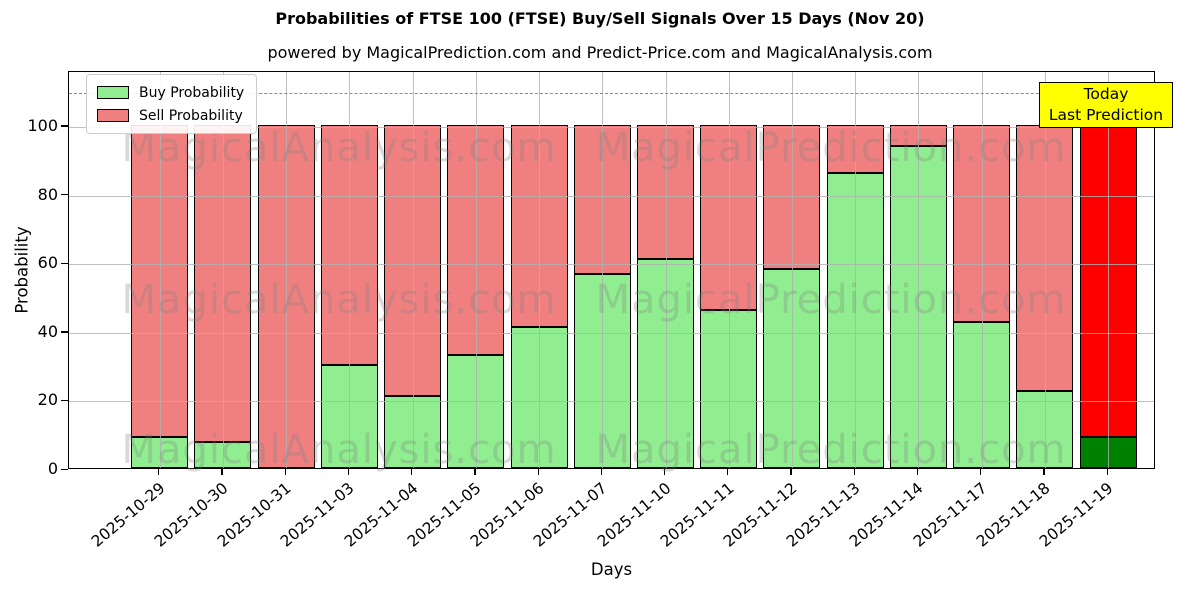 The width and height of the screenshot is (1200, 600). Describe the element at coordinates (611, 569) in the screenshot. I see `x-axis-label: Days` at that location.